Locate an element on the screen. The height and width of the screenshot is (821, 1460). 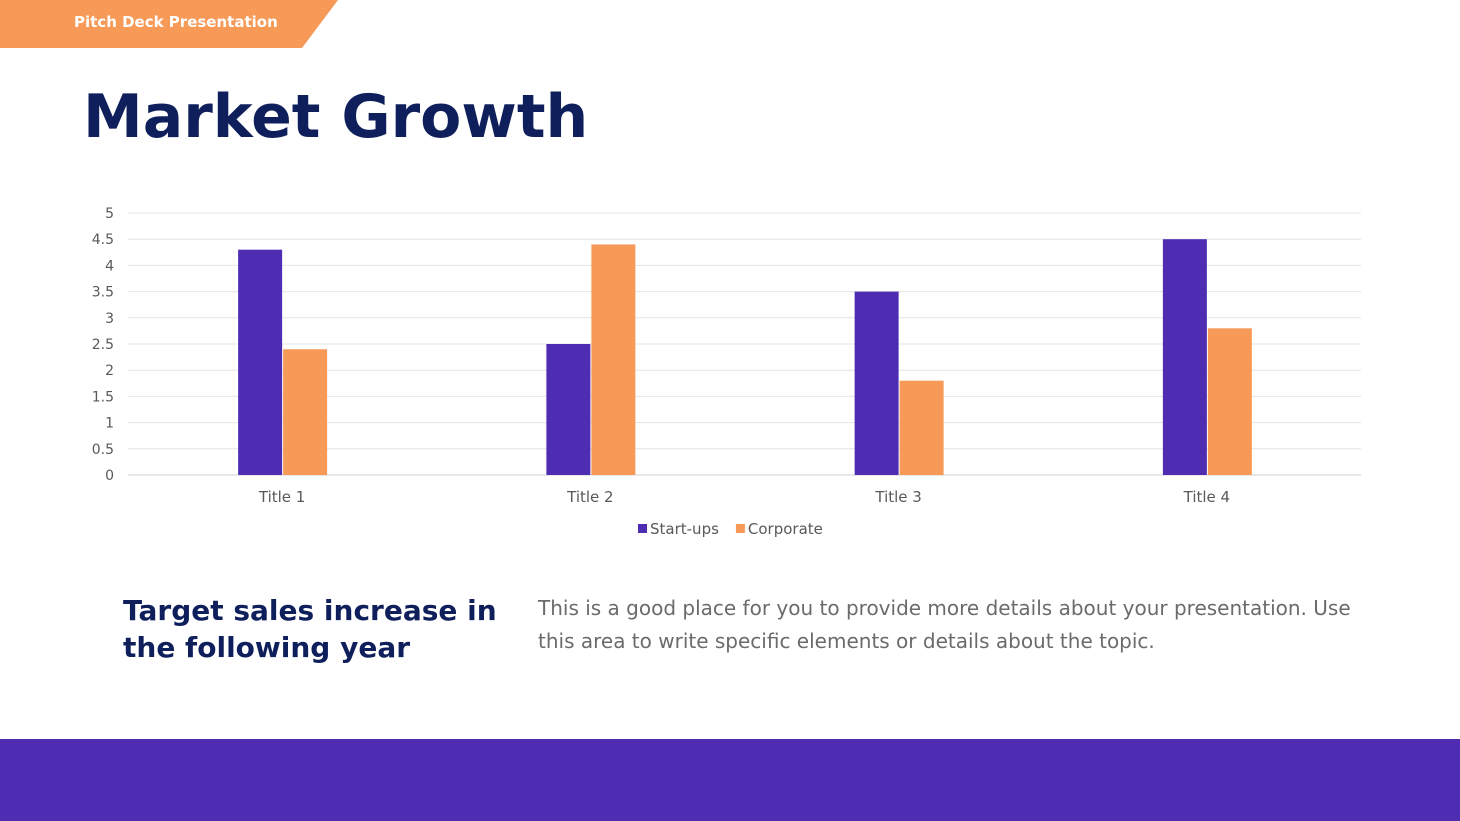
x-tick-label: Title 4 is located at coordinates (1206, 497).